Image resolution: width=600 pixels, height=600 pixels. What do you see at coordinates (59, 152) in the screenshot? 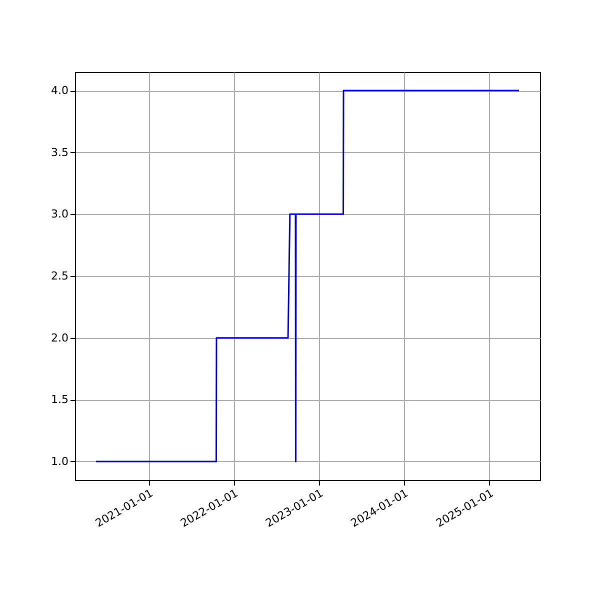
I see `y-tick-label: 3.5` at bounding box center [59, 152].